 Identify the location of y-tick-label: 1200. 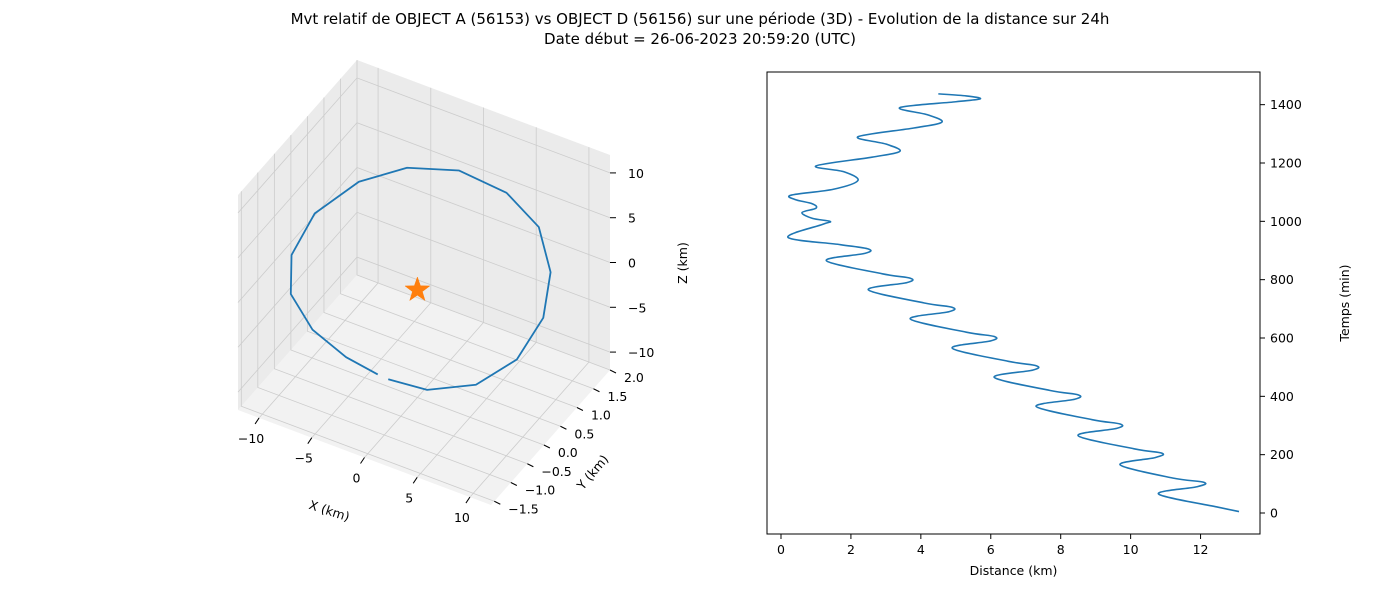
(1286, 163).